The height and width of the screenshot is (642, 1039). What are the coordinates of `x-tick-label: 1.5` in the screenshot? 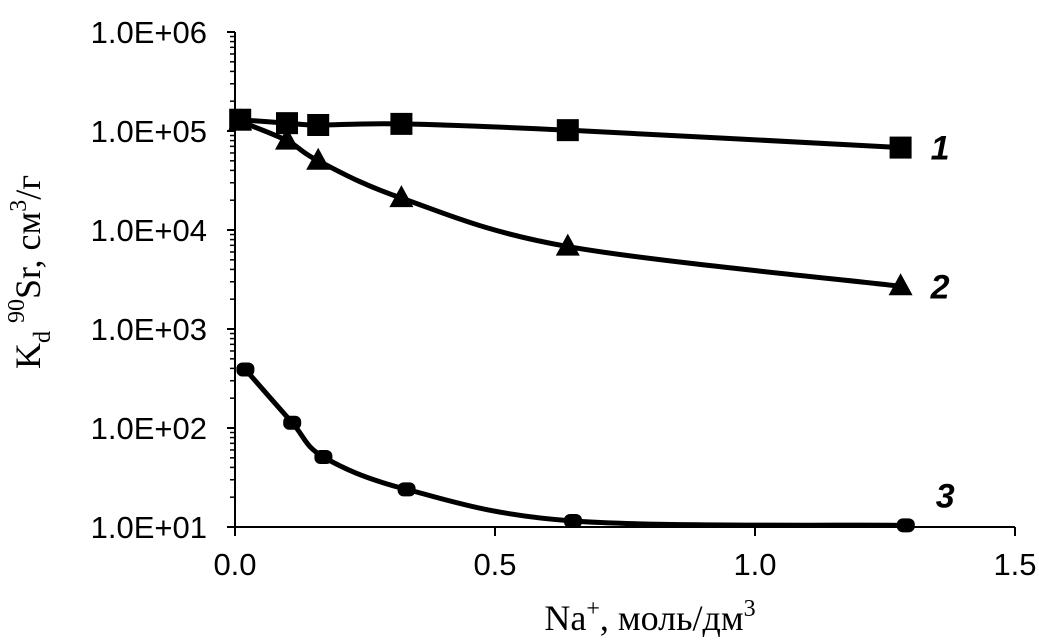 It's located at (1014, 564).